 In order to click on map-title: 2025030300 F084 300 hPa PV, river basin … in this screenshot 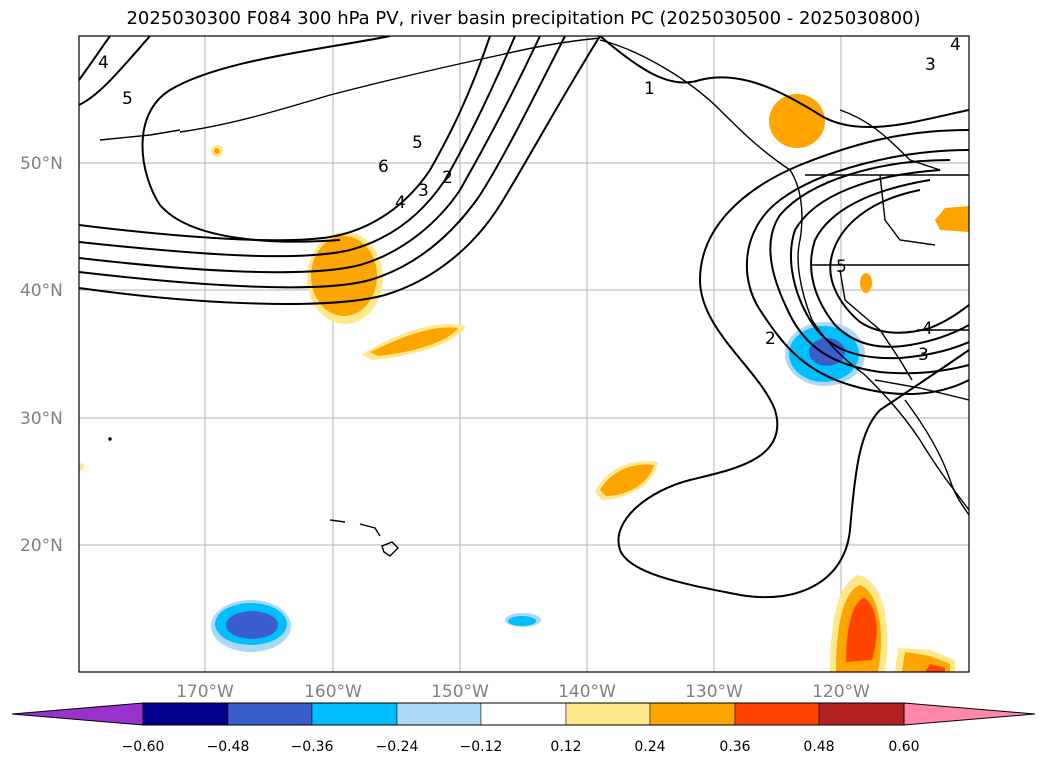, I will do `click(523, 18)`.